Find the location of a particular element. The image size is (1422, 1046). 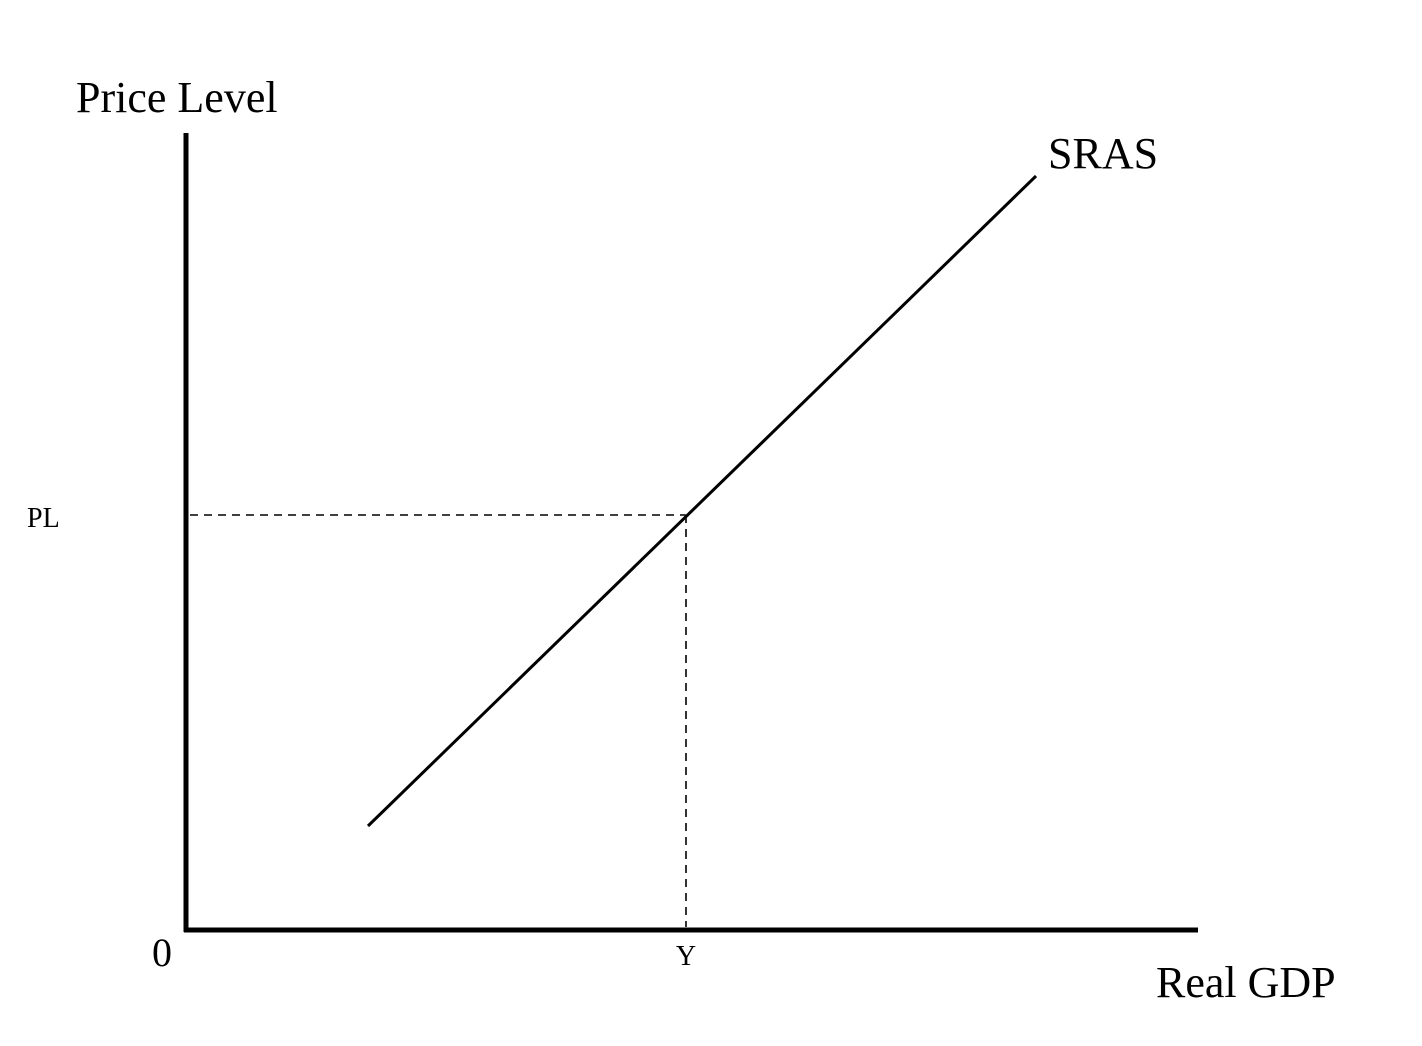

sras-curve-label: SRAS is located at coordinates (1103, 153).